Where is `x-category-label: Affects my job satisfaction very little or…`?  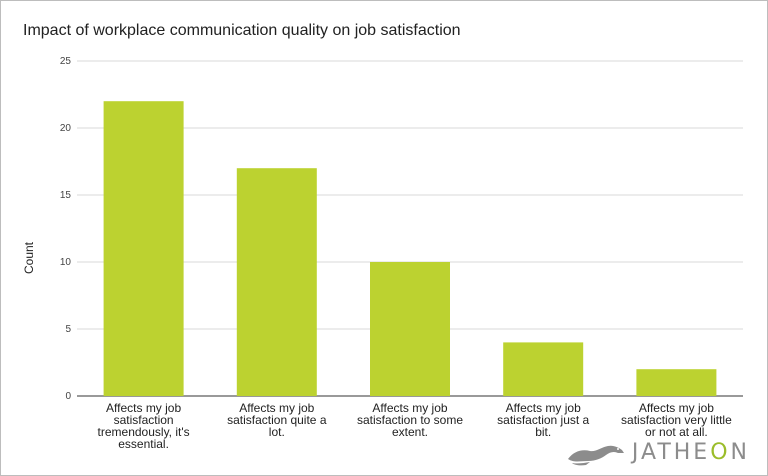
x-category-label: Affects my job satisfaction very little or… is located at coordinates (676, 420).